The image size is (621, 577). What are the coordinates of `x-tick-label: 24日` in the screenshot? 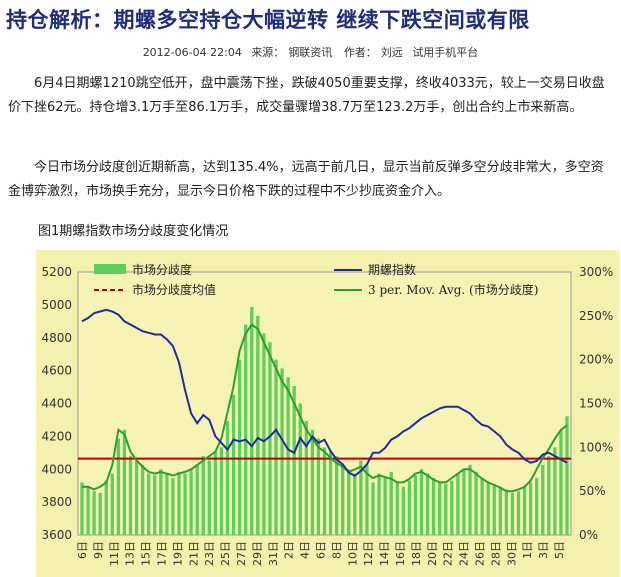 It's located at (464, 553).